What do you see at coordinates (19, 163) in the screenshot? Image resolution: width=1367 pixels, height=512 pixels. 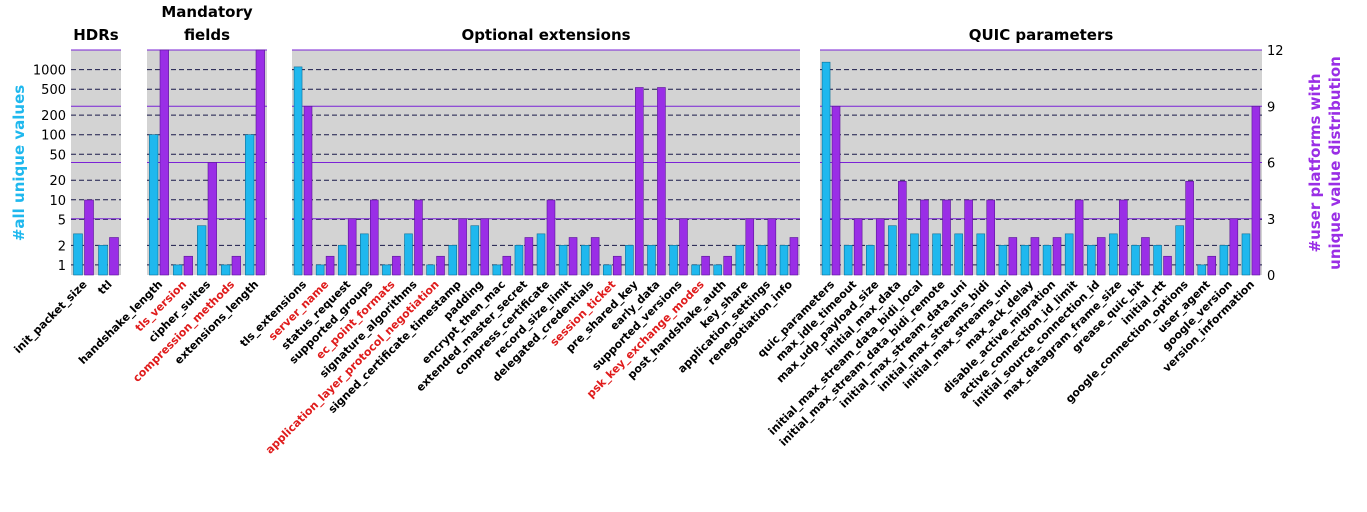 I see `left-axis-title: #all unique values` at bounding box center [19, 163].